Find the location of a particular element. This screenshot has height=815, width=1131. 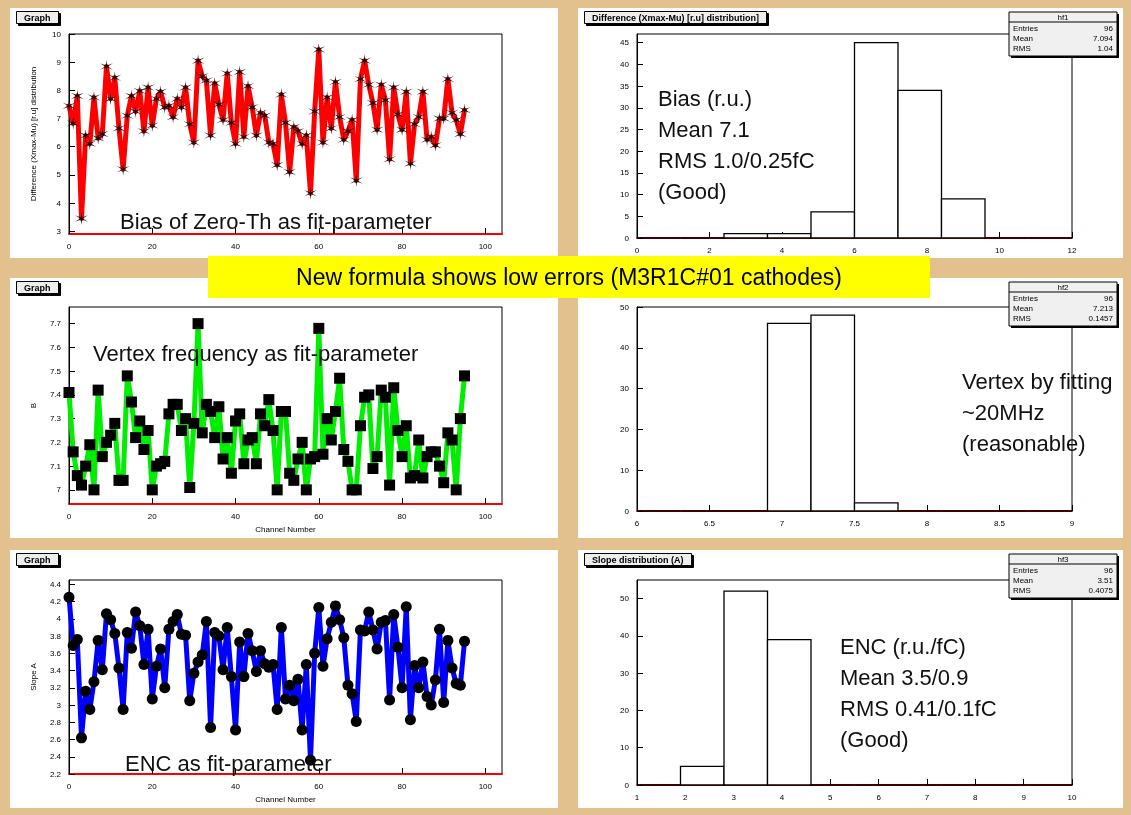

text: Mean 7.094 is located at coordinates (1063, 38).